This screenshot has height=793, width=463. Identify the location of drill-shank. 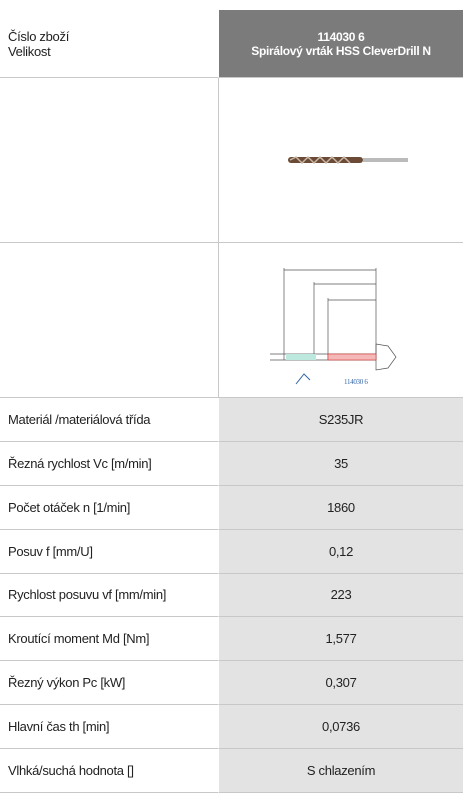
(385, 160).